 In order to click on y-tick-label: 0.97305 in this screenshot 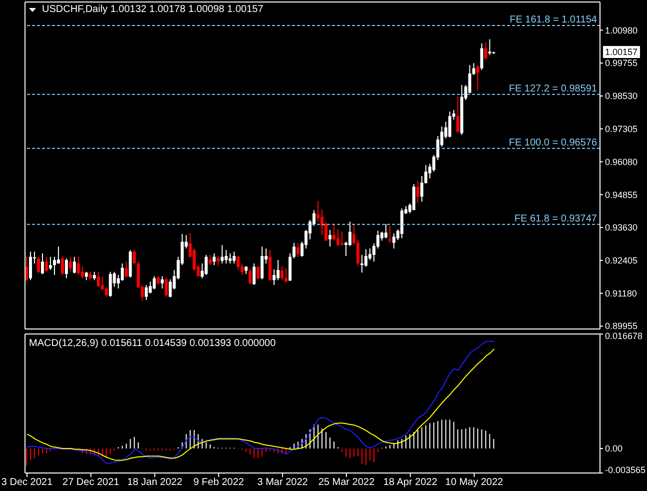, I will do `click(621, 129)`.